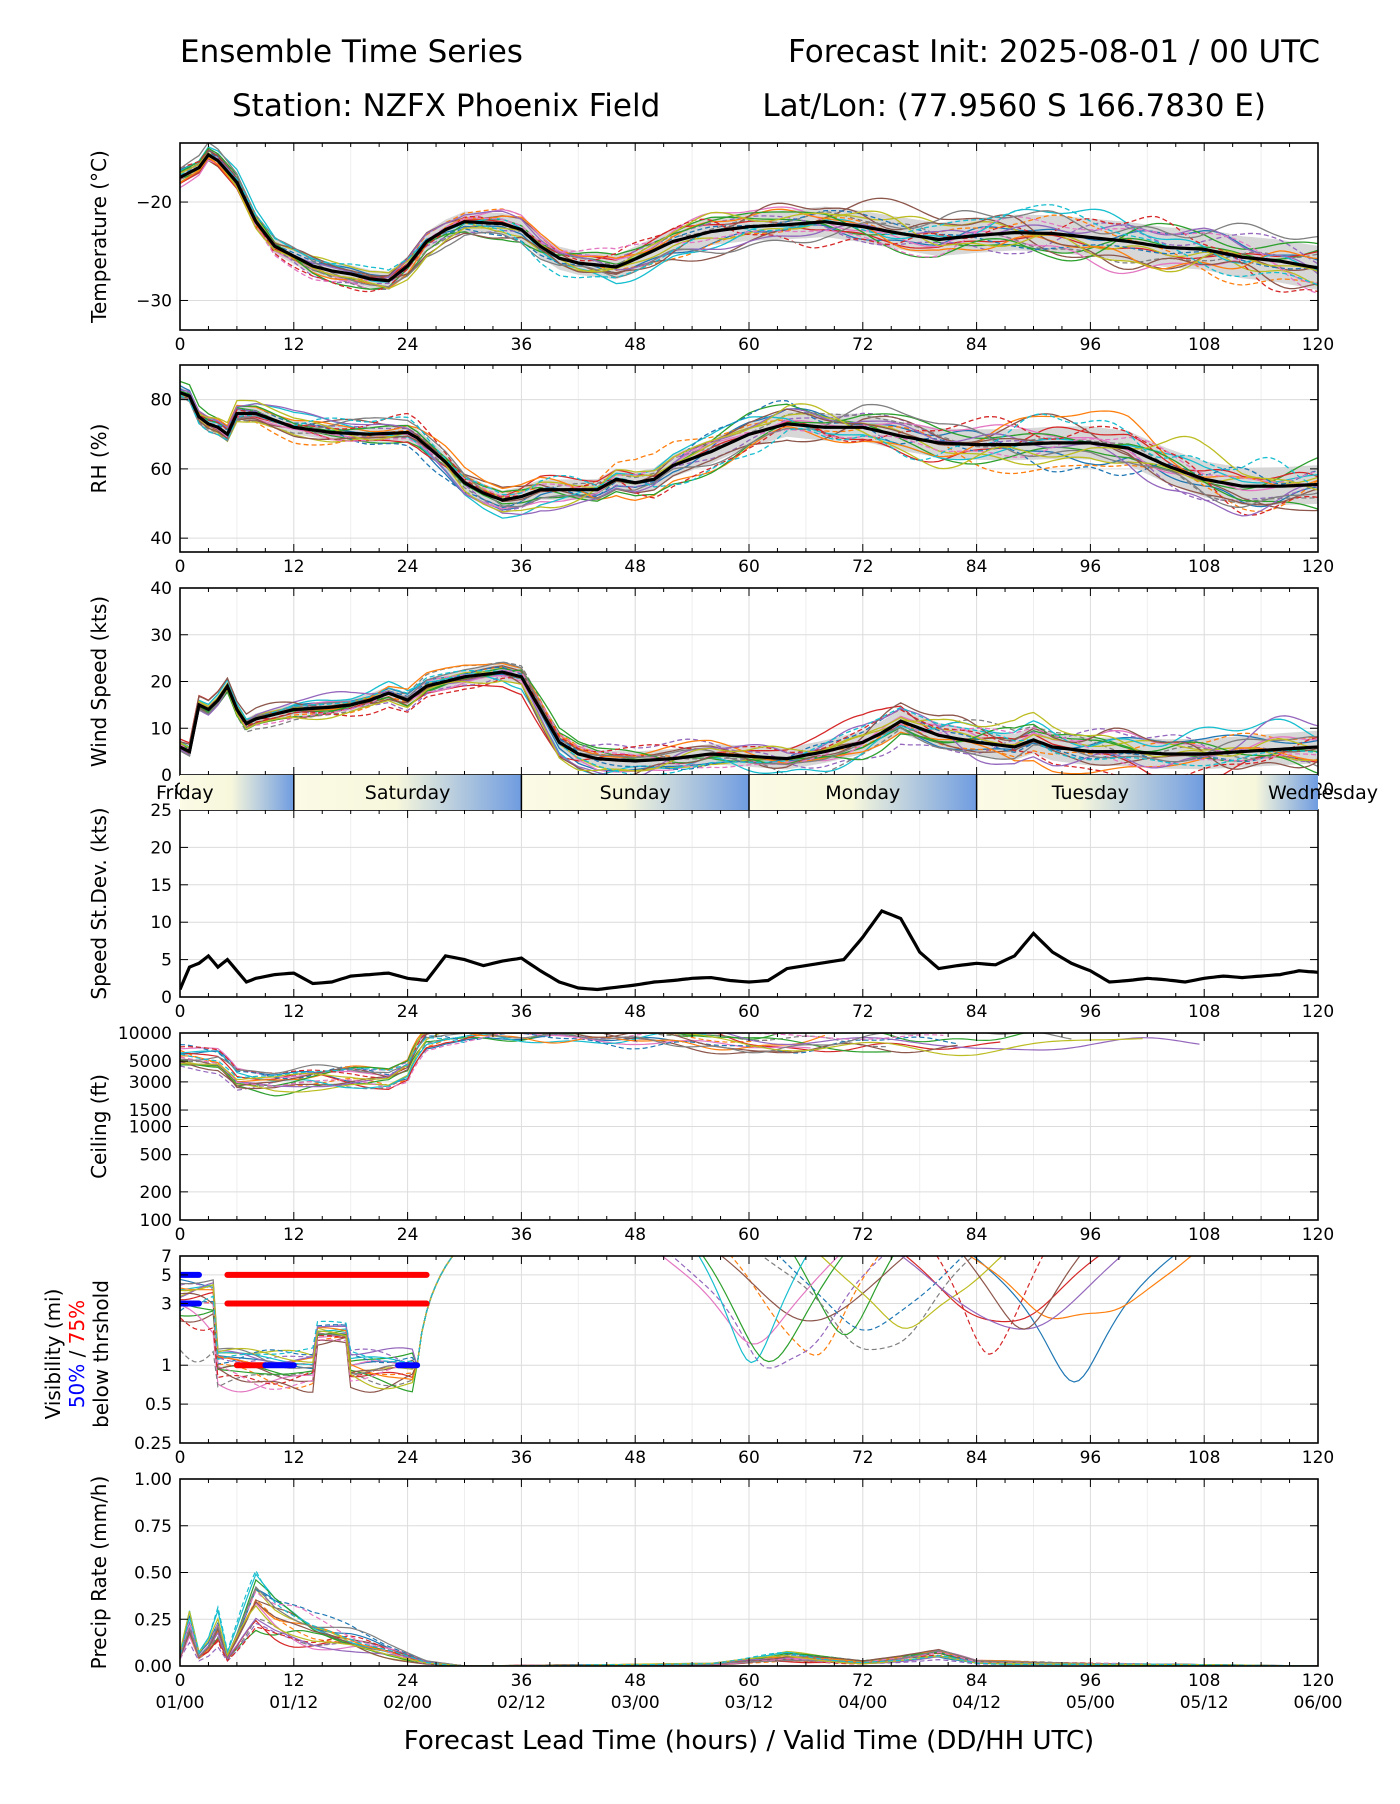  Describe the element at coordinates (150, 1062) in the screenshot. I see `y-tick-label: 5000` at that location.